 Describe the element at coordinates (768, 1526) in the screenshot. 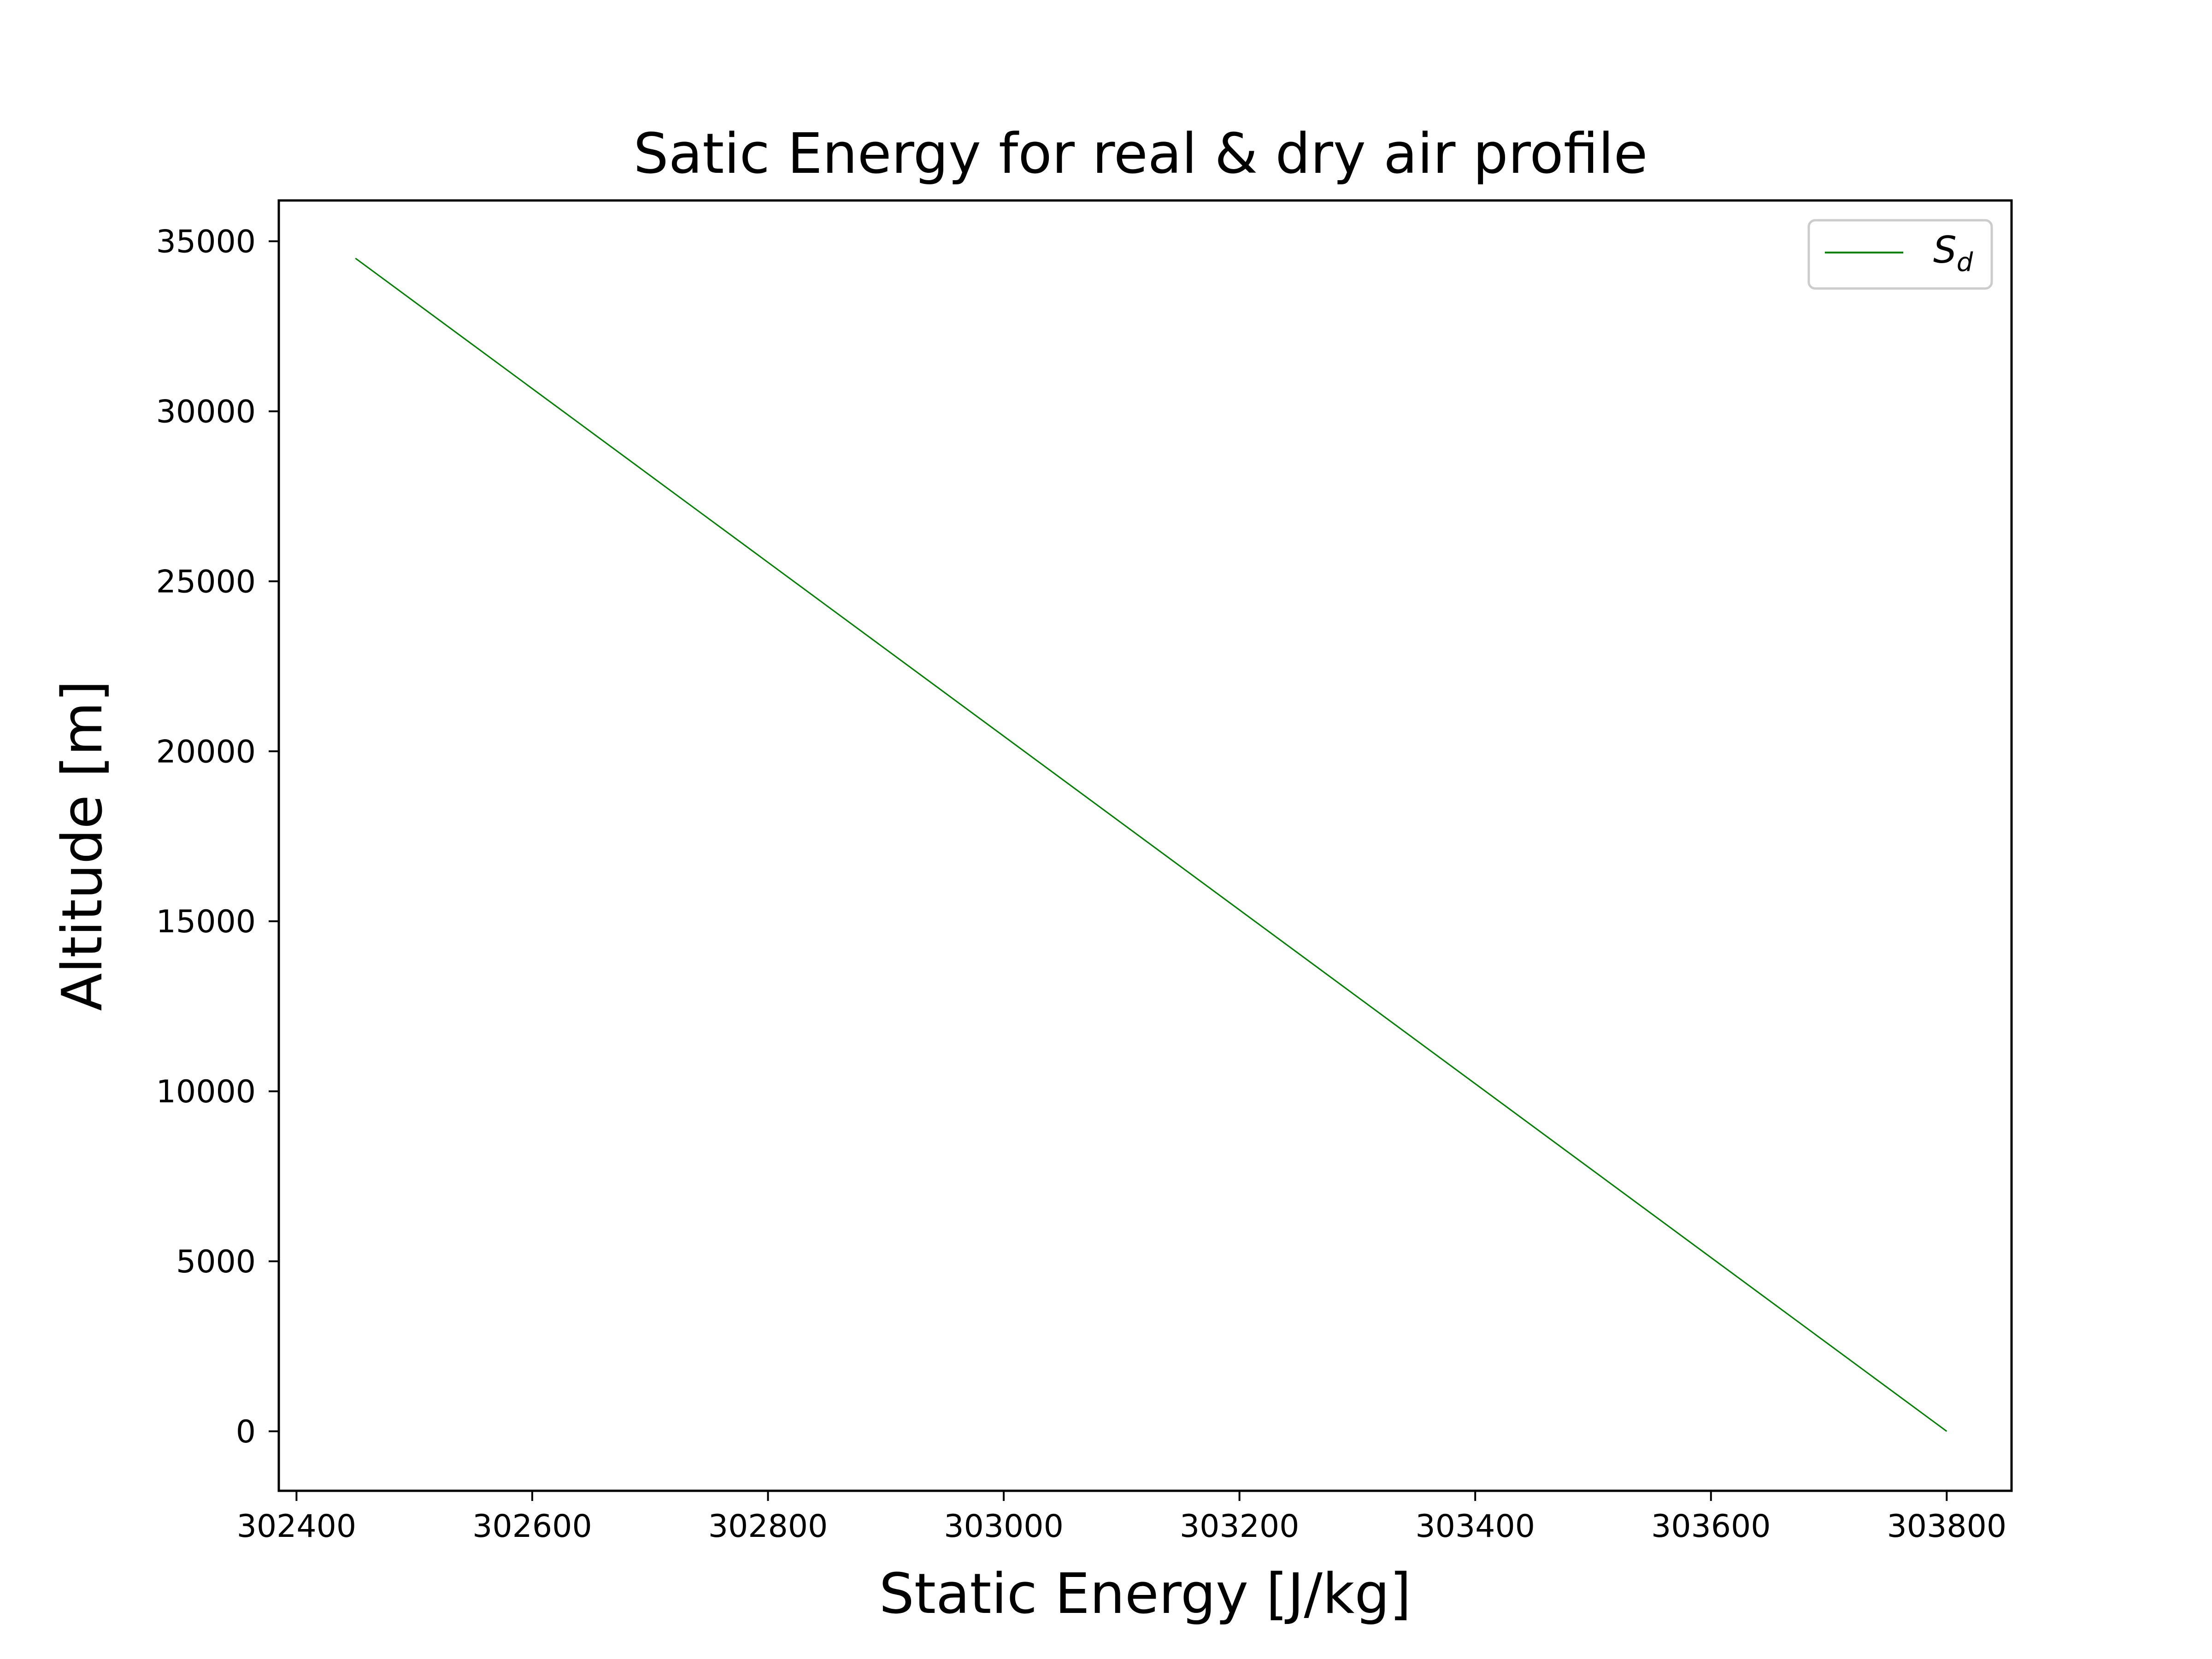

I see `x-tick-label: 302800` at that location.